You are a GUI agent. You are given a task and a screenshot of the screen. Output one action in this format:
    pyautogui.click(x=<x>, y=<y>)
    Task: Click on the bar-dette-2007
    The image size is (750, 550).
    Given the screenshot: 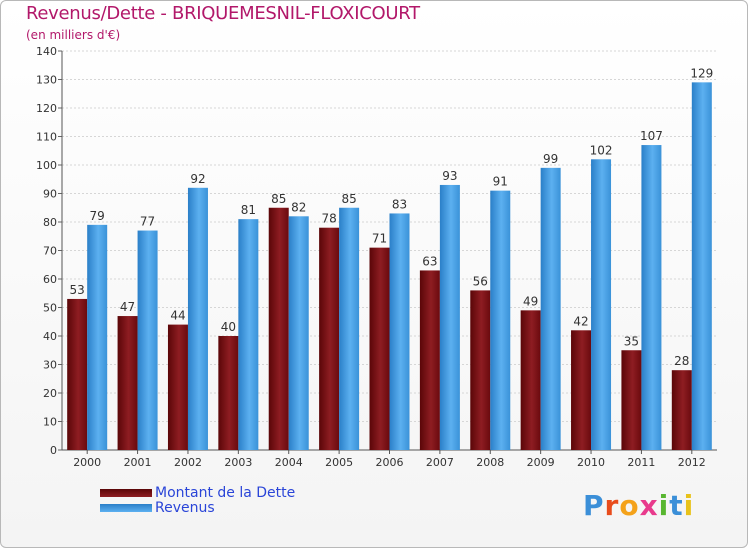 What is the action you would take?
    pyautogui.click(x=429, y=360)
    